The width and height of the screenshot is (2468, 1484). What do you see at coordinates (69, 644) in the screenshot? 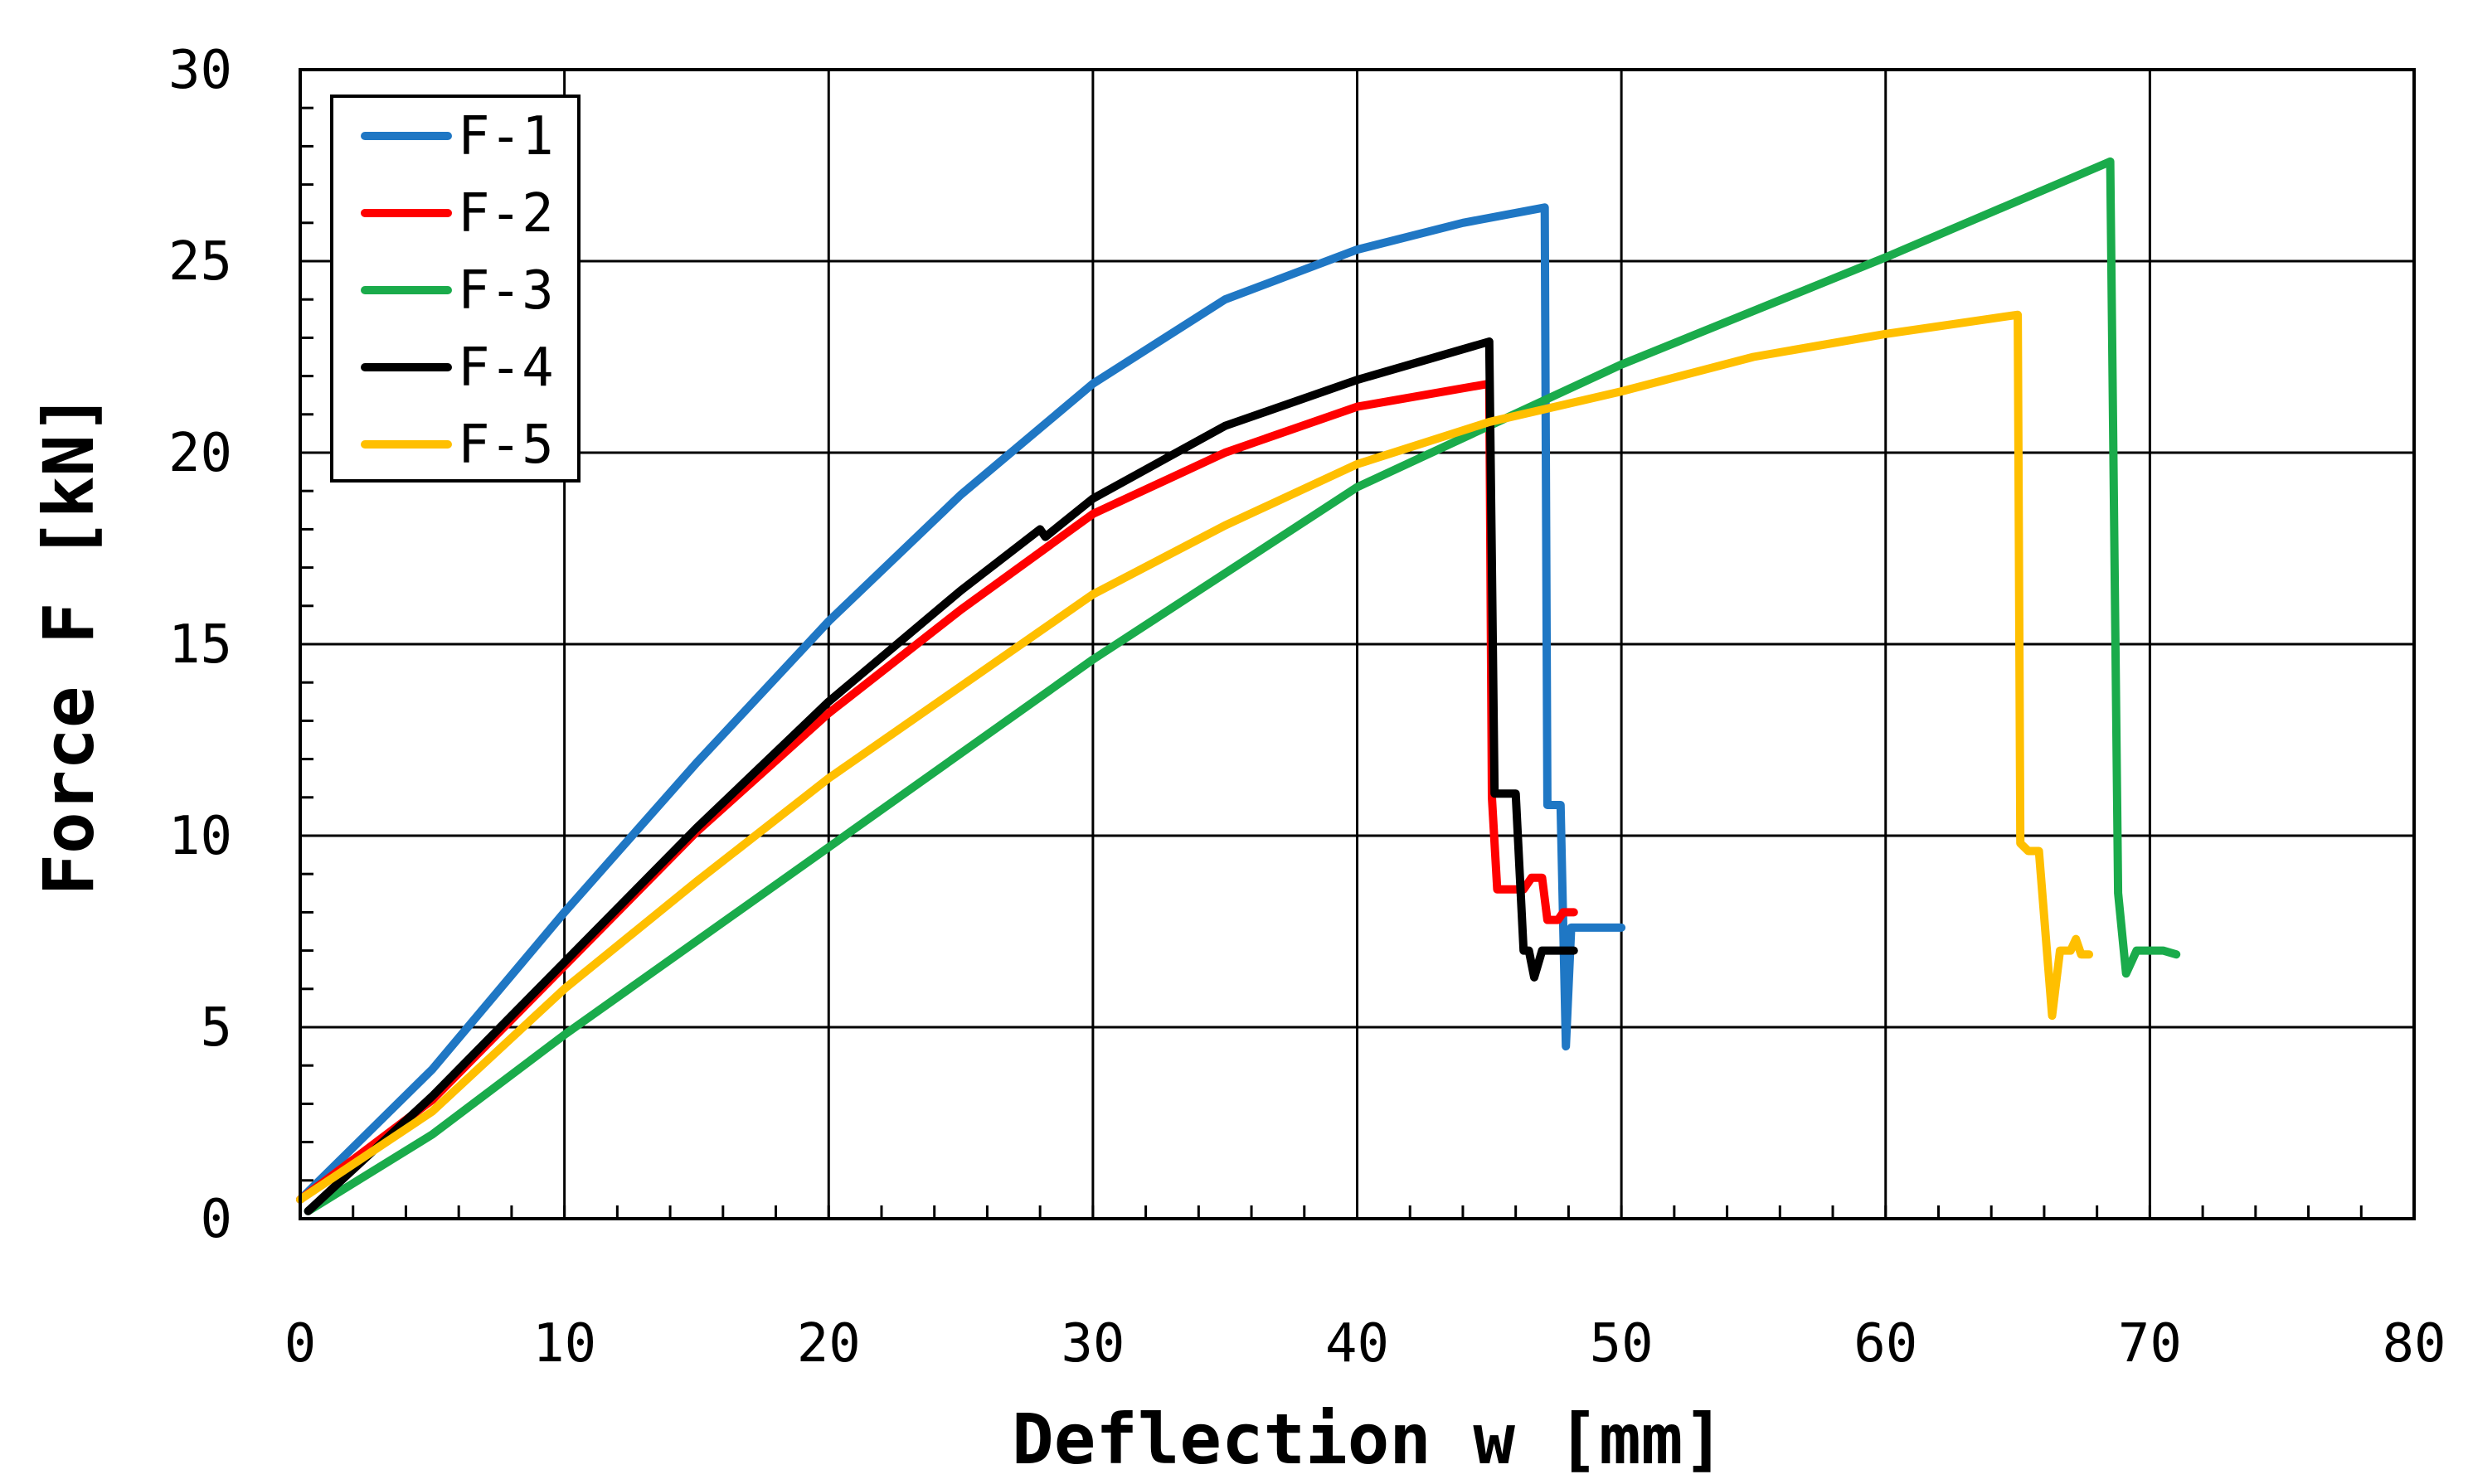
I see `y-axis-title: Force F [kN]` at bounding box center [69, 644].